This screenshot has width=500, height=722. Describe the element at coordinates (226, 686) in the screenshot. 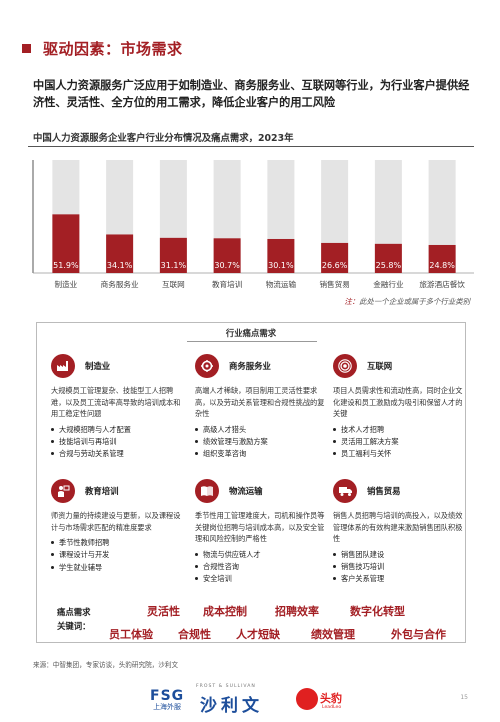

I see `frost-sullivan-logo: FROST & SULLIVAN` at that location.